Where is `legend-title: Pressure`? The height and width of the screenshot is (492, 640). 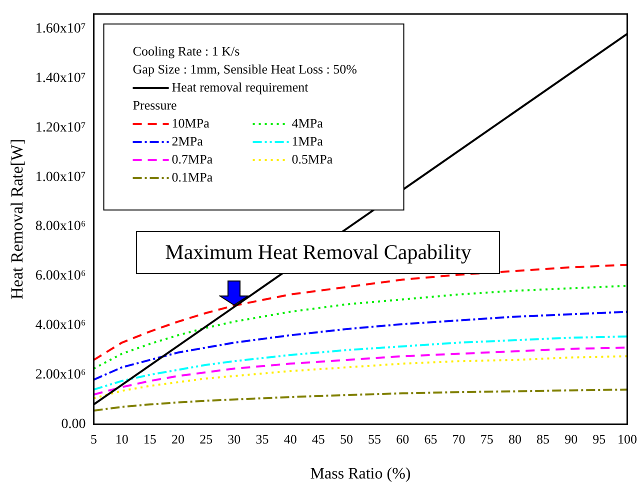
legend-title: Pressure is located at coordinates (155, 104).